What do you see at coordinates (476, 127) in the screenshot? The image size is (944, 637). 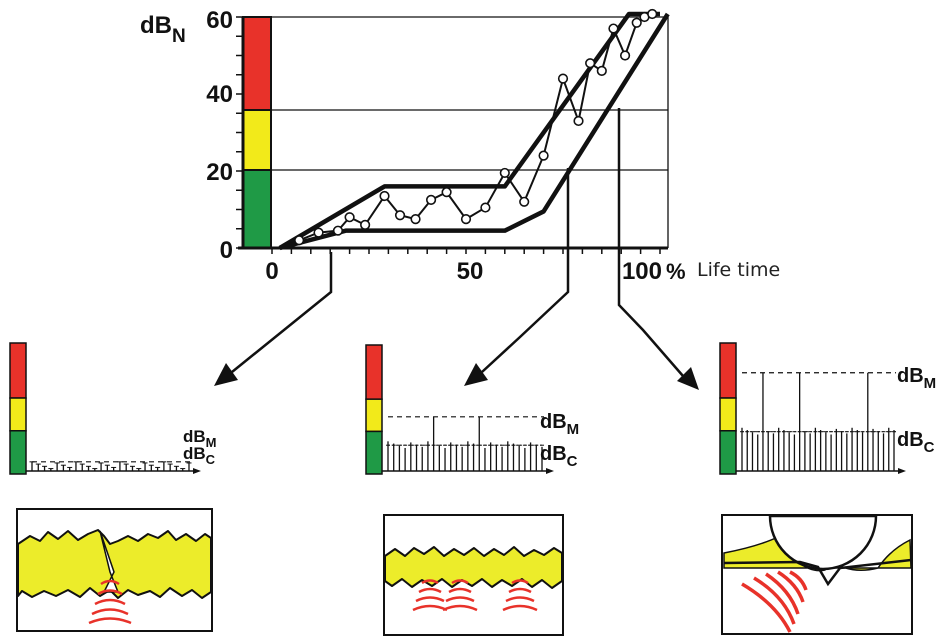 I see `measurement-series` at bounding box center [476, 127].